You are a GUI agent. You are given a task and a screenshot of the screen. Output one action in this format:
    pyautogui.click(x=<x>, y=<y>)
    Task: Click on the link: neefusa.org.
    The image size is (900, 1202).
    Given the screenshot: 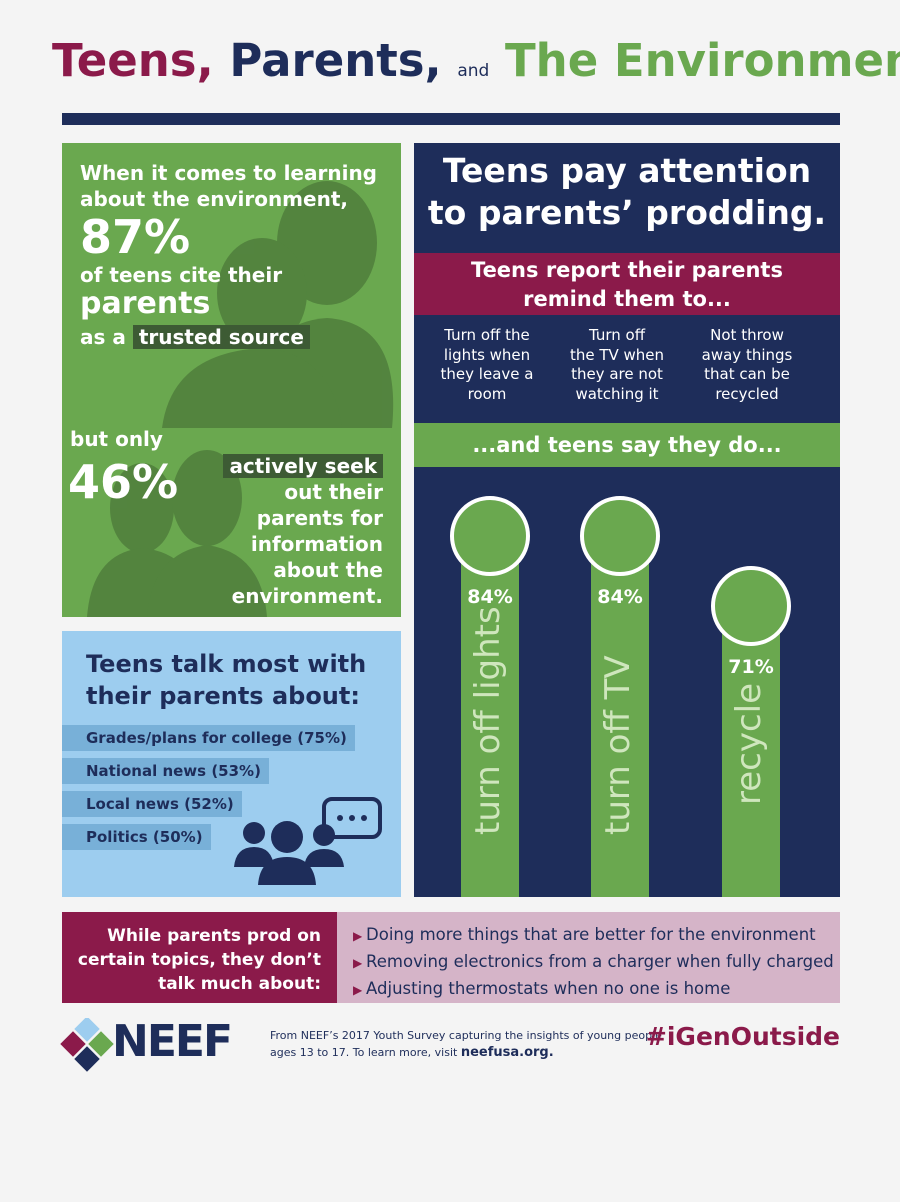 What is the action you would take?
    pyautogui.click(x=507, y=1052)
    